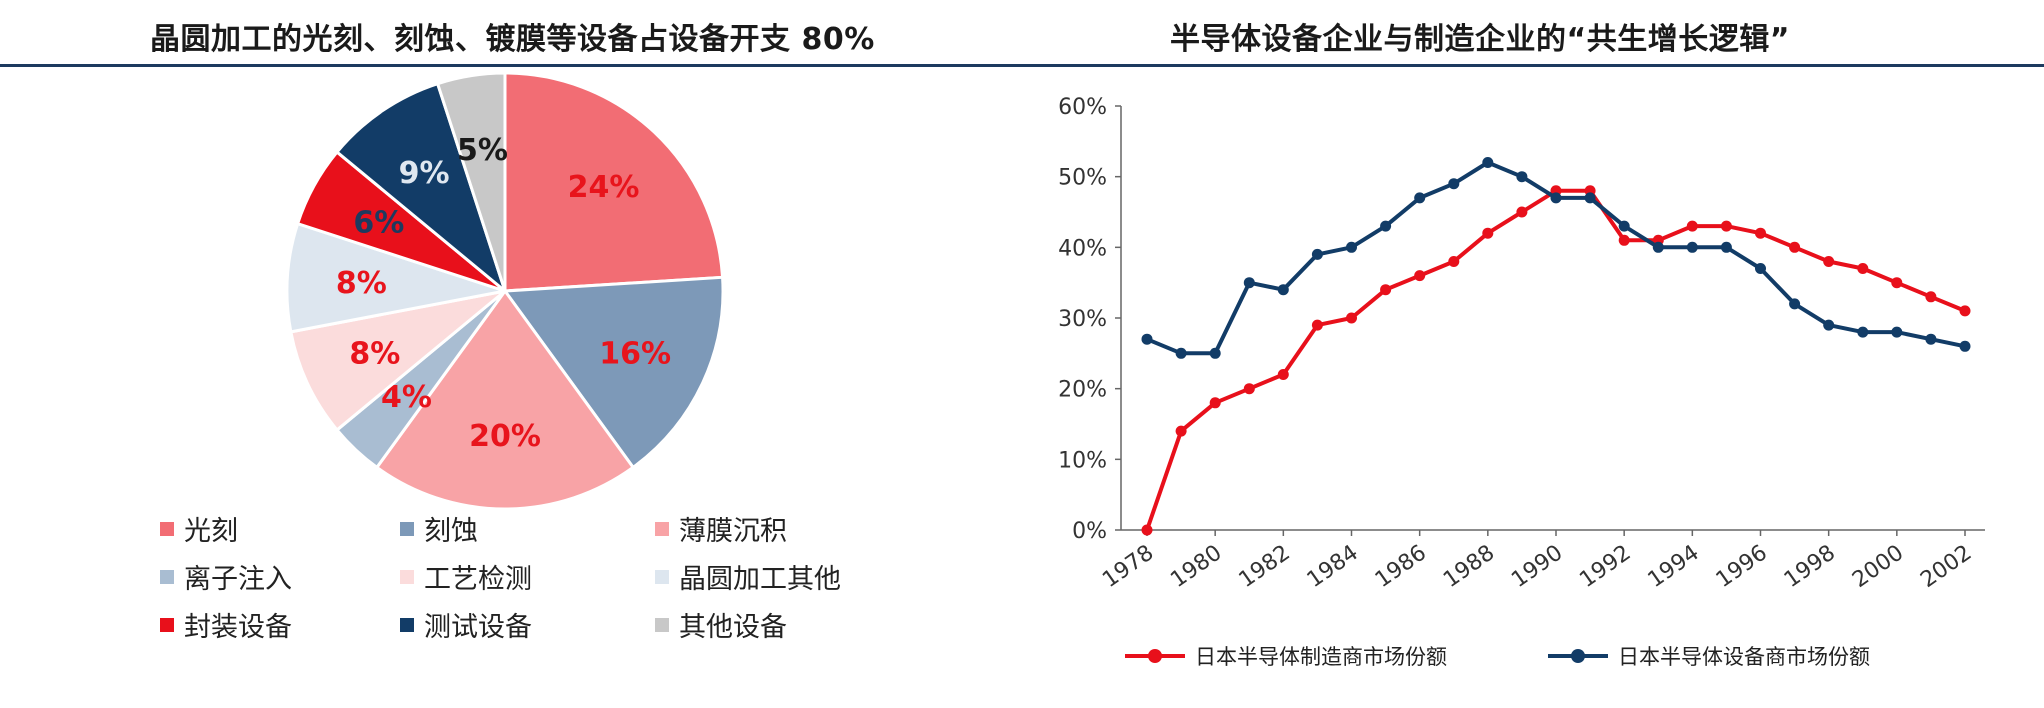 Image resolution: width=2044 pixels, height=708 pixels. I want to click on pie-slice-label-5: 8%, so click(361, 283).